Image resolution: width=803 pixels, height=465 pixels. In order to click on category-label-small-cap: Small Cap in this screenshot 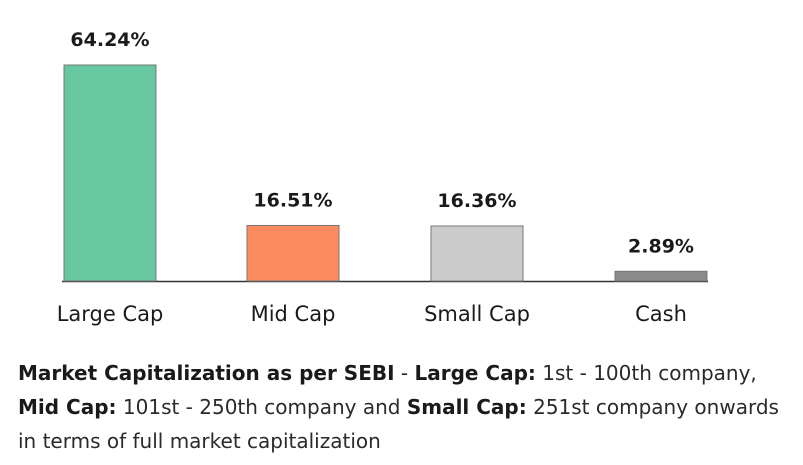, I will do `click(477, 314)`.